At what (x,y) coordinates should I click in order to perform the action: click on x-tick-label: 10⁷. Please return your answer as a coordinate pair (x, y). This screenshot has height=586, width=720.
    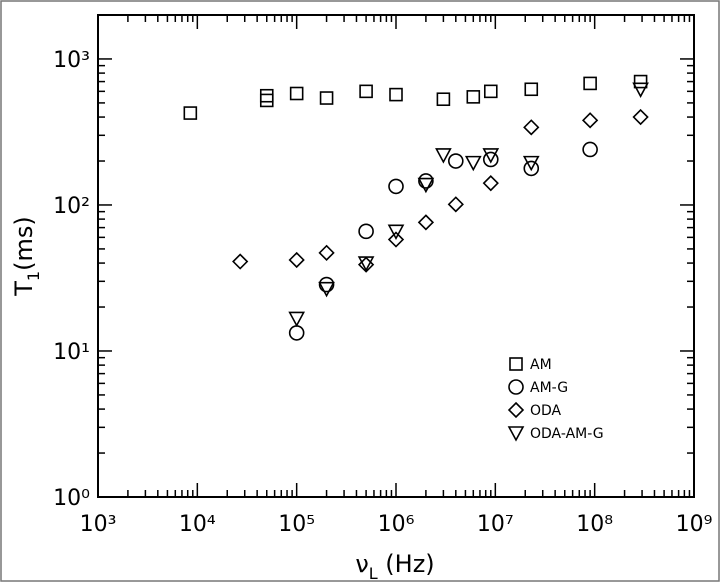
    Looking at the image, I should click on (495, 524).